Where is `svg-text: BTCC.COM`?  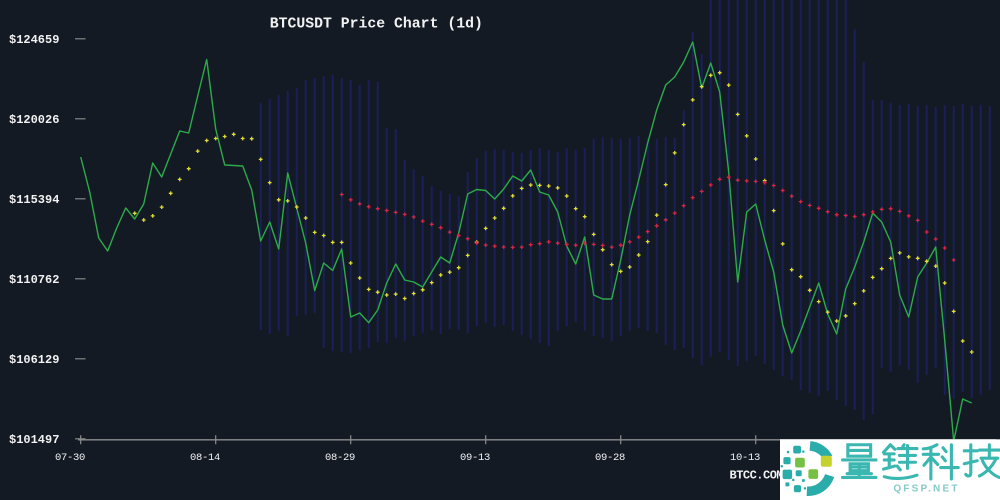
svg-text: BTCC.COM is located at coordinates (757, 476).